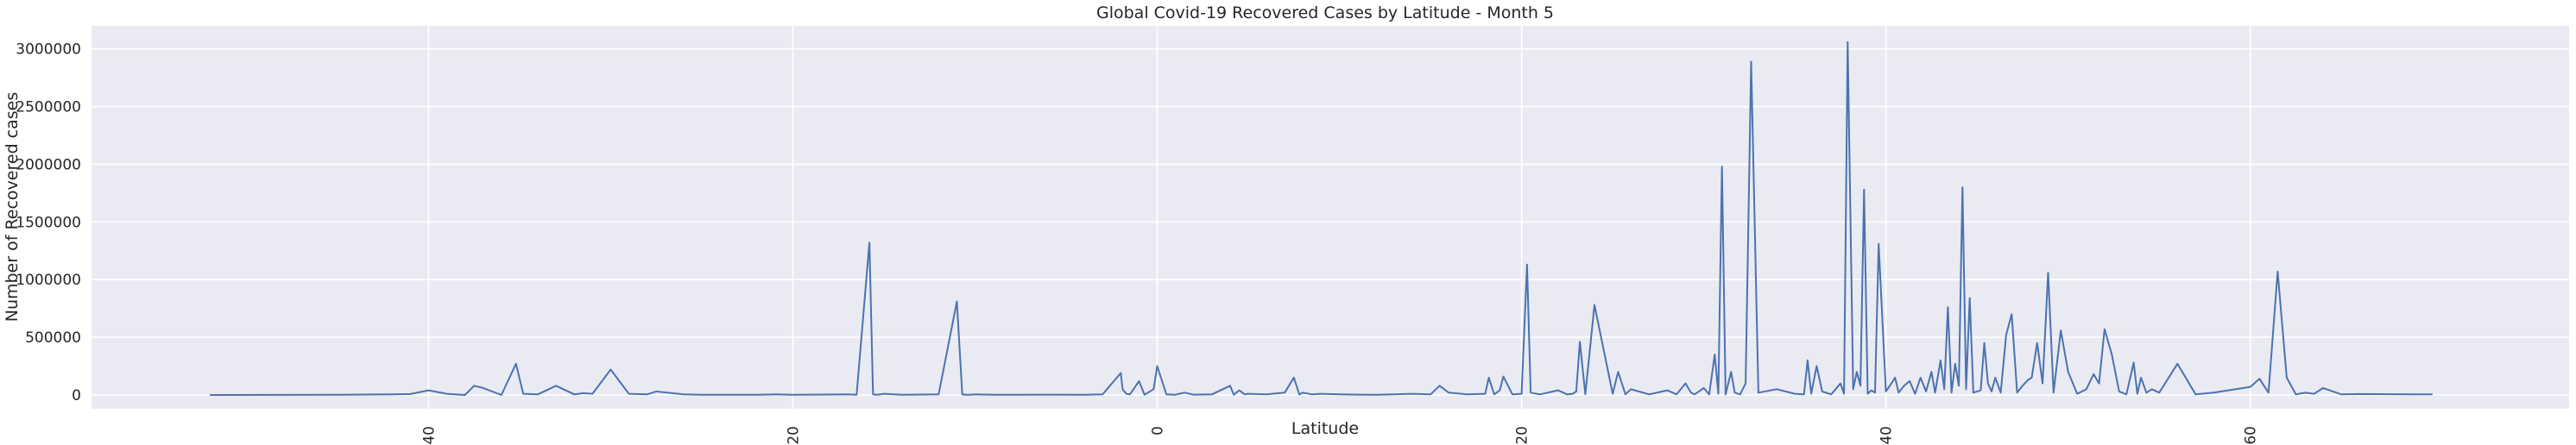 This screenshot has height=445, width=2576. What do you see at coordinates (429, 435) in the screenshot?
I see `x-tick-label-0: -40` at bounding box center [429, 435].